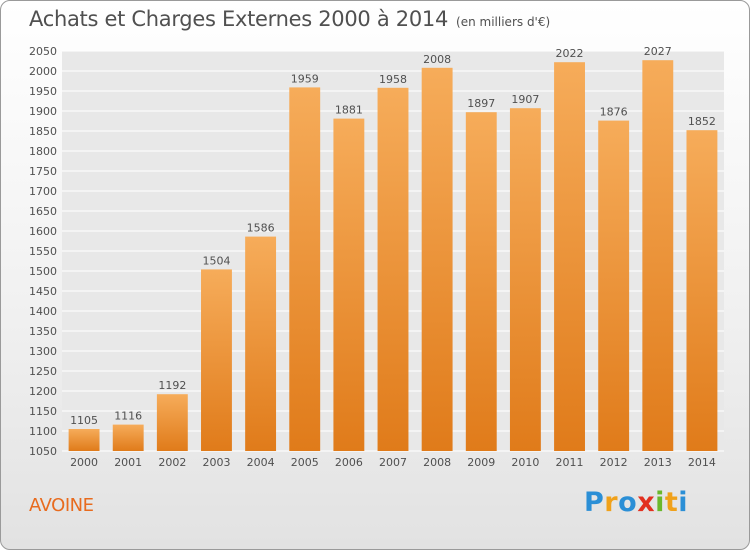 The image size is (750, 550). What do you see at coordinates (503, 22) in the screenshot?
I see `chart-subtitle: (en milliers d'€)` at bounding box center [503, 22].